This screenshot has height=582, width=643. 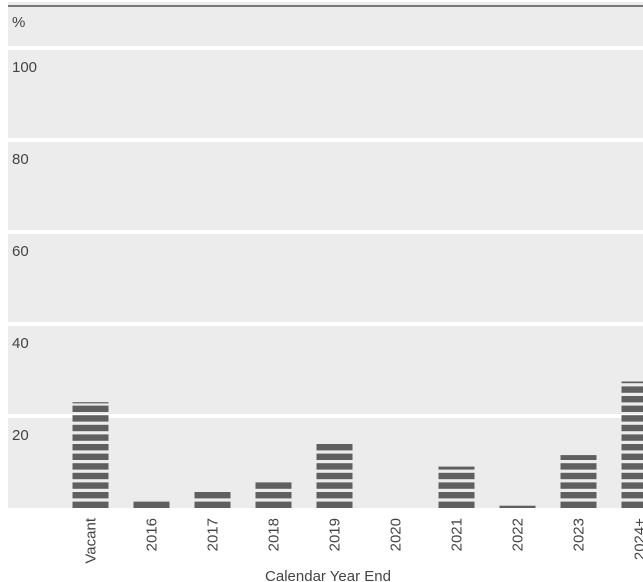 I want to click on y-tick-label: 60, so click(x=20, y=251).